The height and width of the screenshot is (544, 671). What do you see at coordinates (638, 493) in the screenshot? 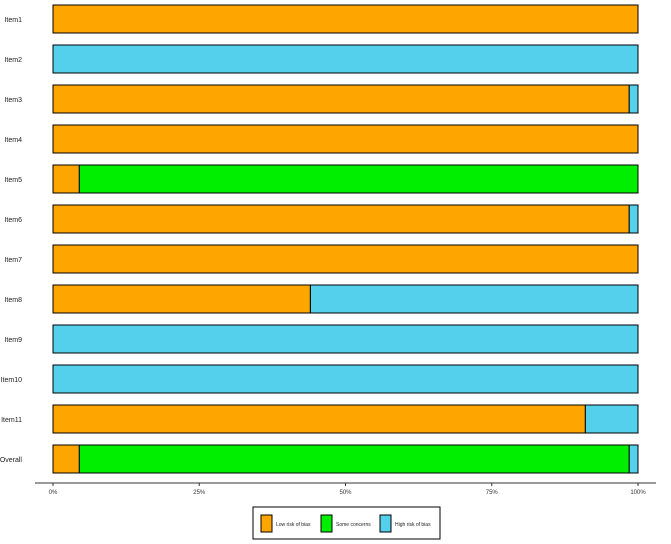
I see `x-tick-label: 100%` at bounding box center [638, 493].